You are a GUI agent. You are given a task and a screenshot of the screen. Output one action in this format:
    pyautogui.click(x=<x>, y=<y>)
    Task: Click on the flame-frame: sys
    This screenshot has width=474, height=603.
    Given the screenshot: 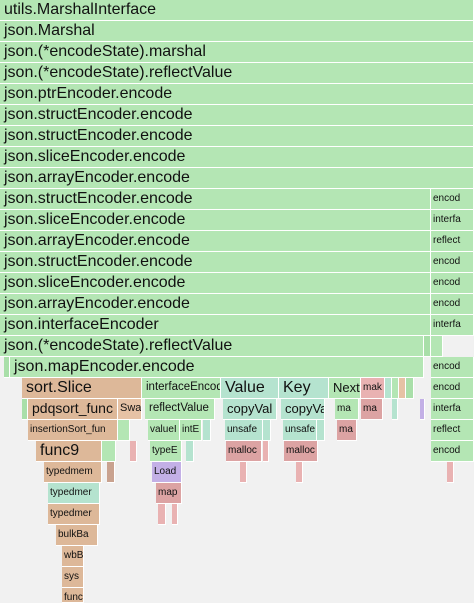 What is the action you would take?
    pyautogui.click(x=73, y=577)
    